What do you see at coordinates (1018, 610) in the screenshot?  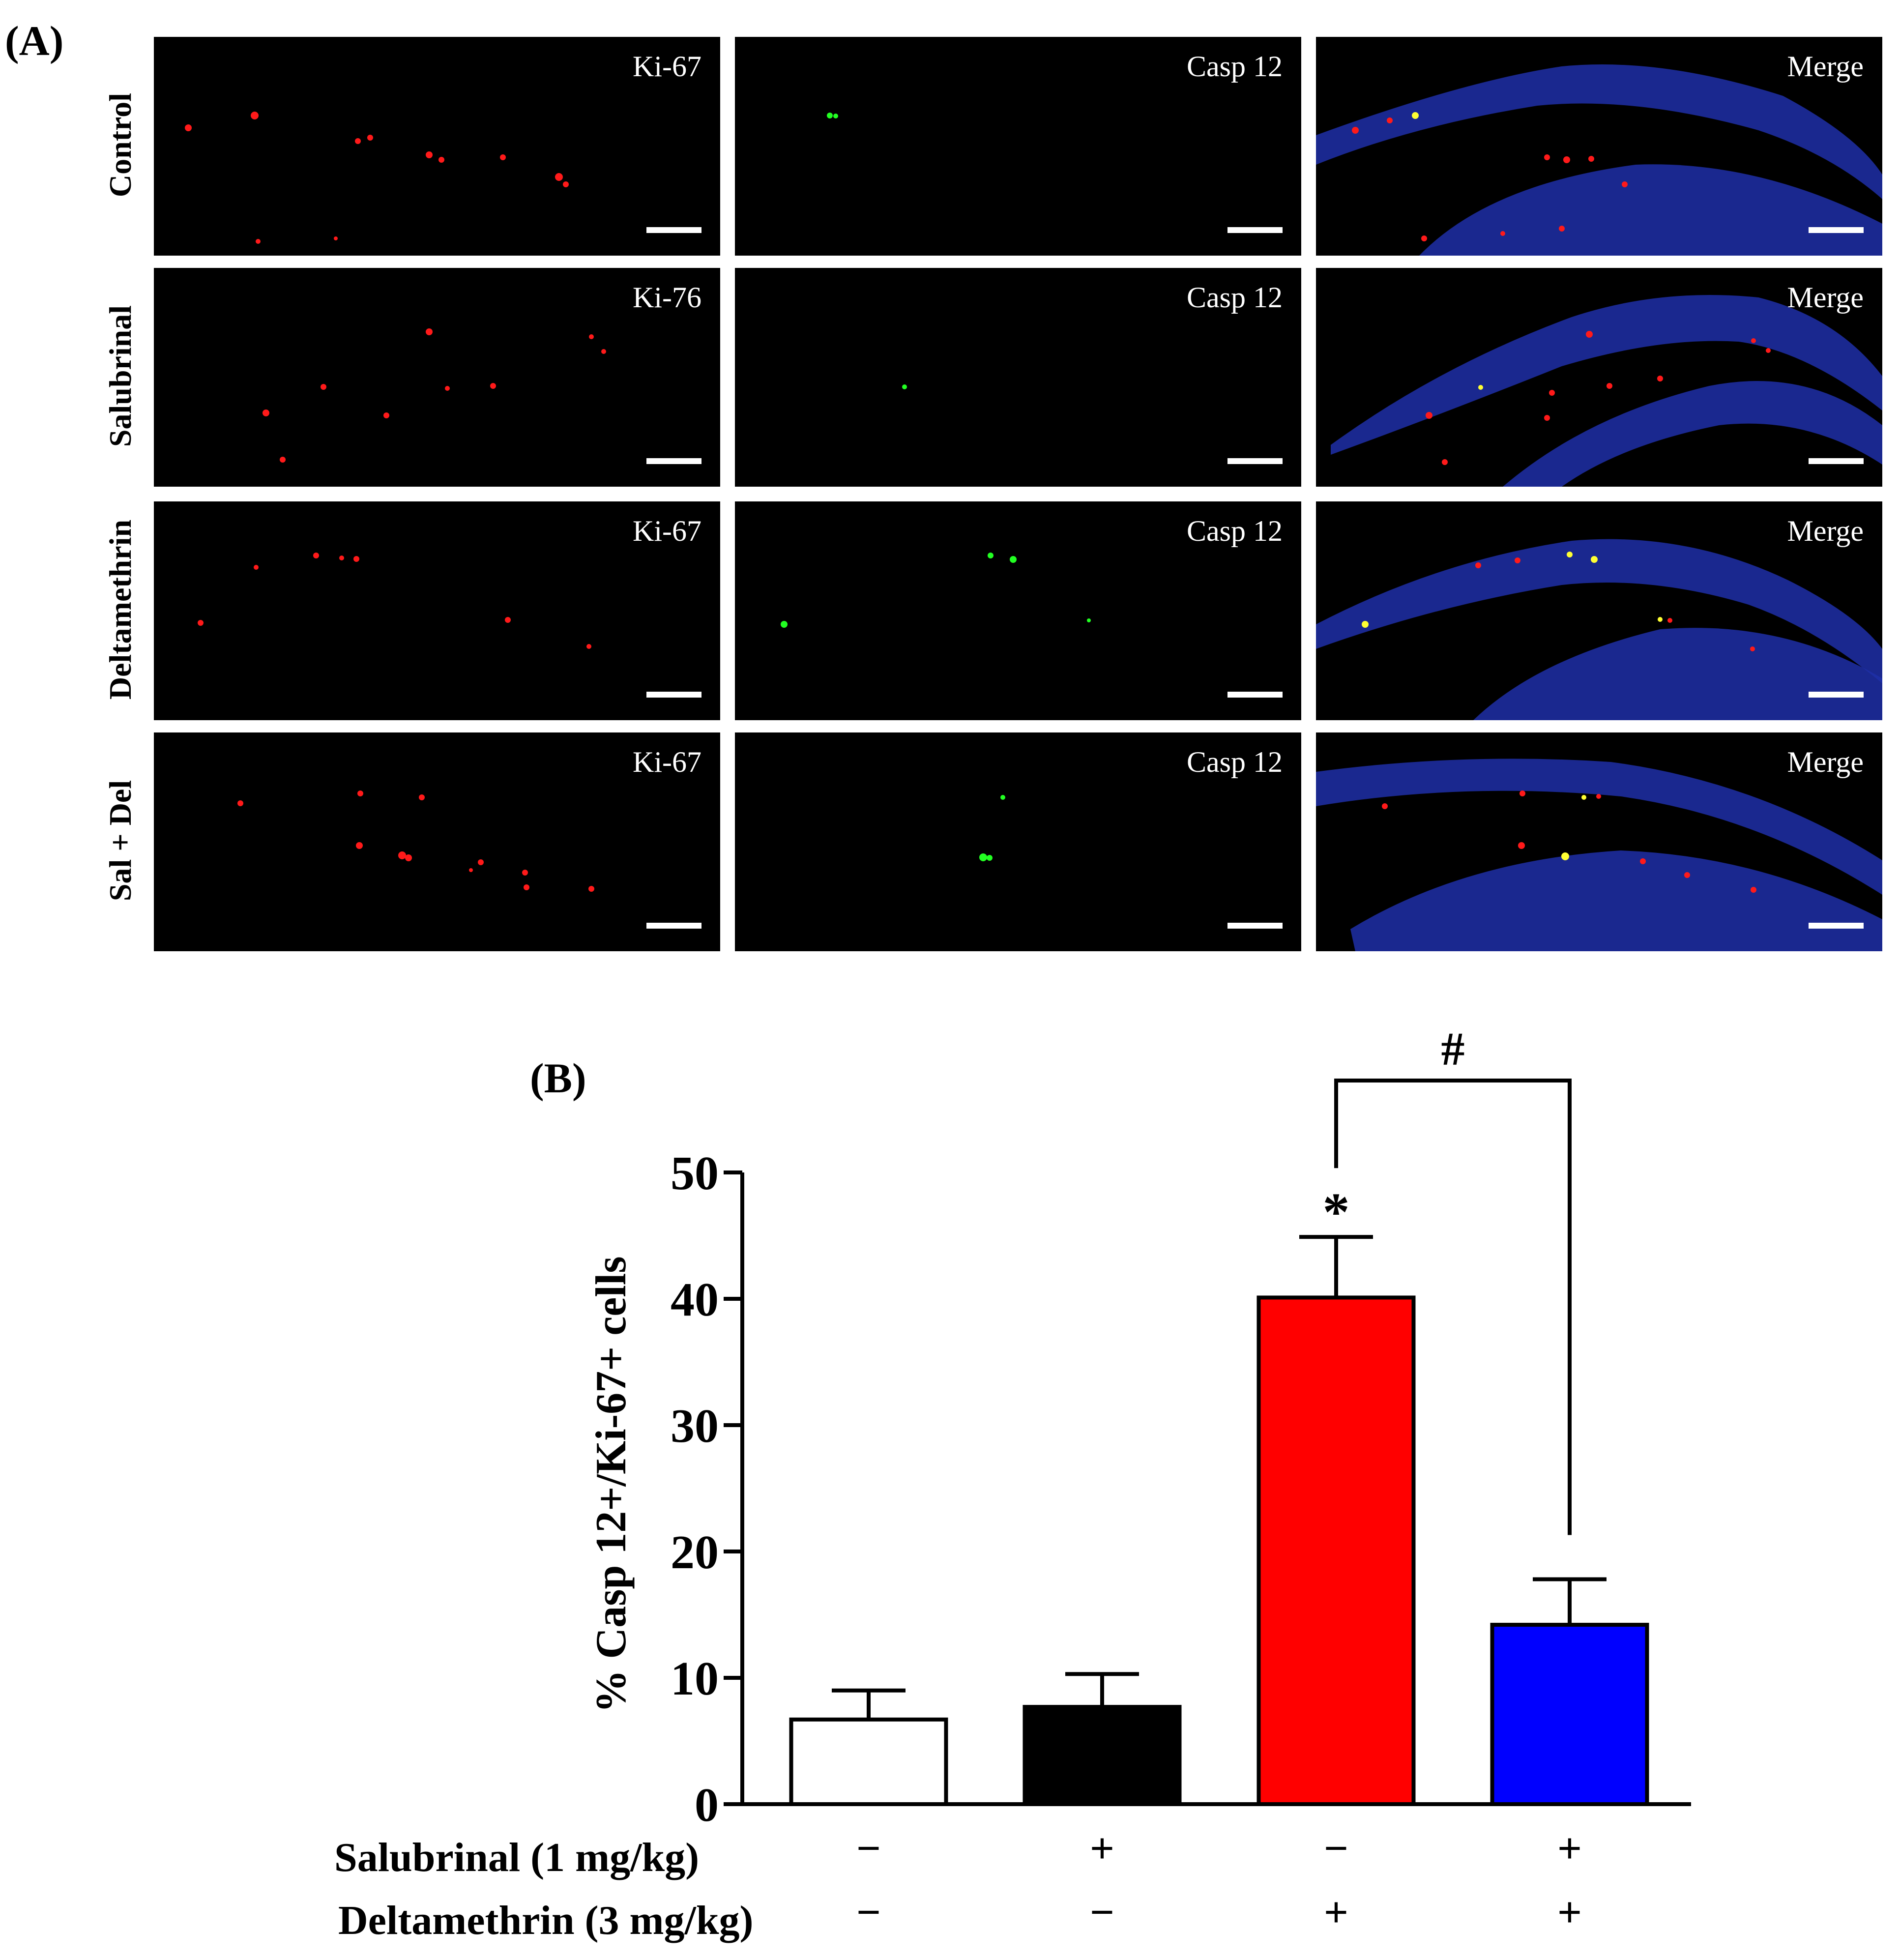 I see `micrograph-deltamethrin-casp12: Casp 12` at bounding box center [1018, 610].